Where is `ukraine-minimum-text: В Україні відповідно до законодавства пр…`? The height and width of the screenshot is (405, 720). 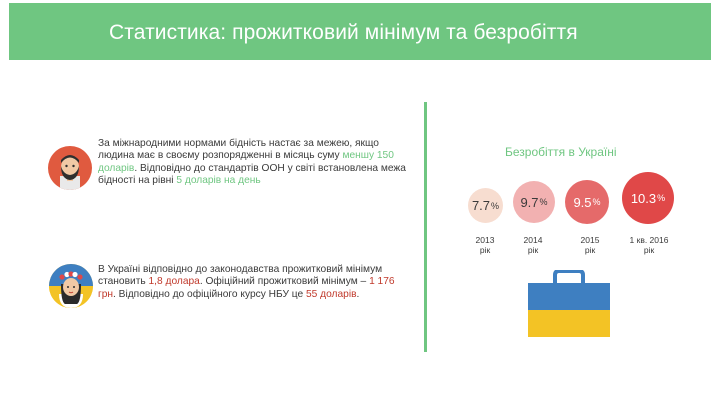
ukraine-minimum-text: В Україні відповідно до законодавства пр… is located at coordinates (246, 282).